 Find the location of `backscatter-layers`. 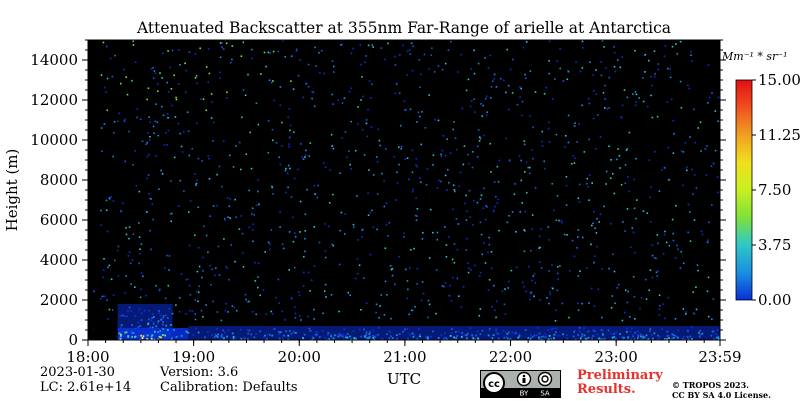

backscatter-layers is located at coordinates (404, 312).